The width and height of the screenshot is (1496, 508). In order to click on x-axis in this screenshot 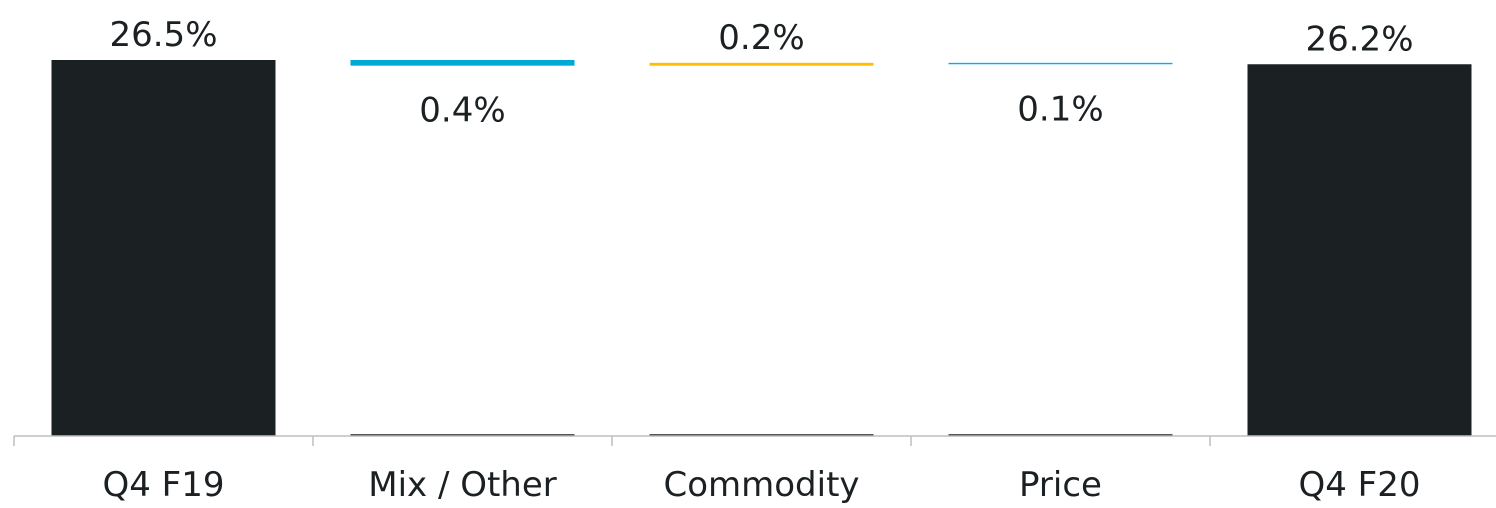, I will do `click(754, 440)`.